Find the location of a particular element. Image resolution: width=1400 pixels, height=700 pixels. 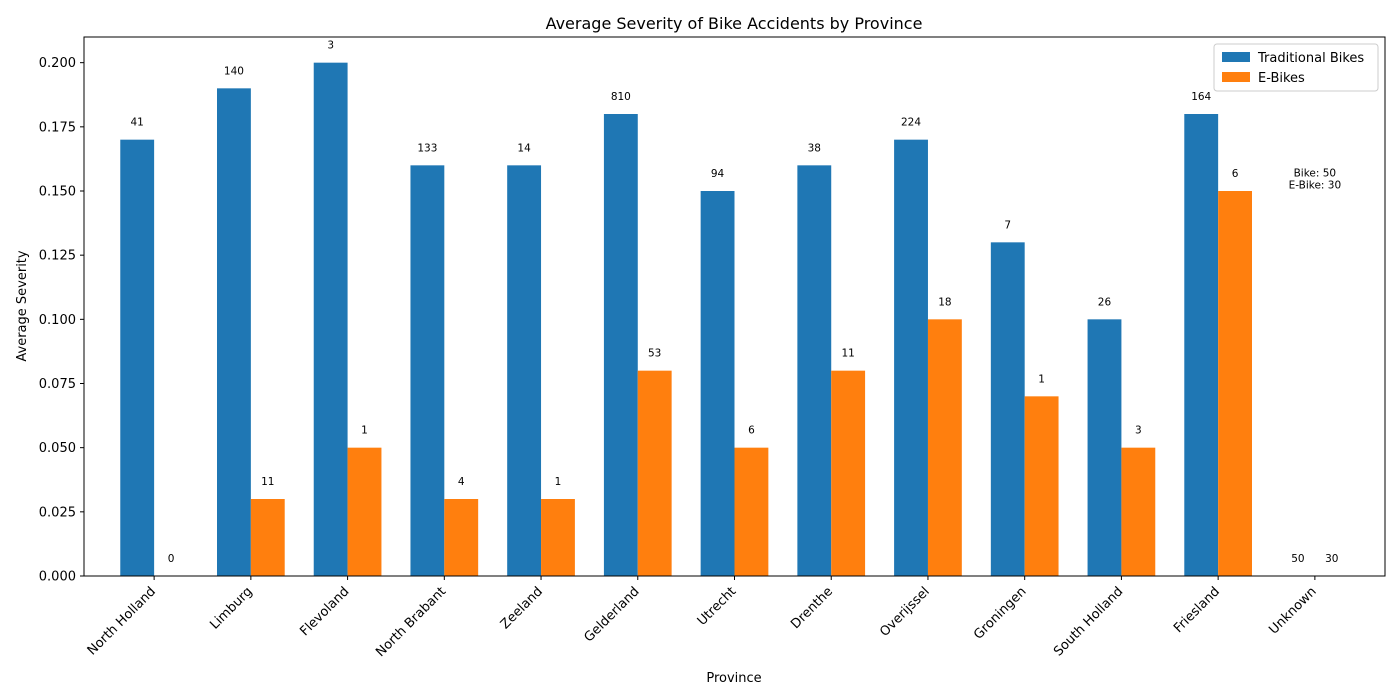

y-tick-label: 0.150 is located at coordinates (57, 192).